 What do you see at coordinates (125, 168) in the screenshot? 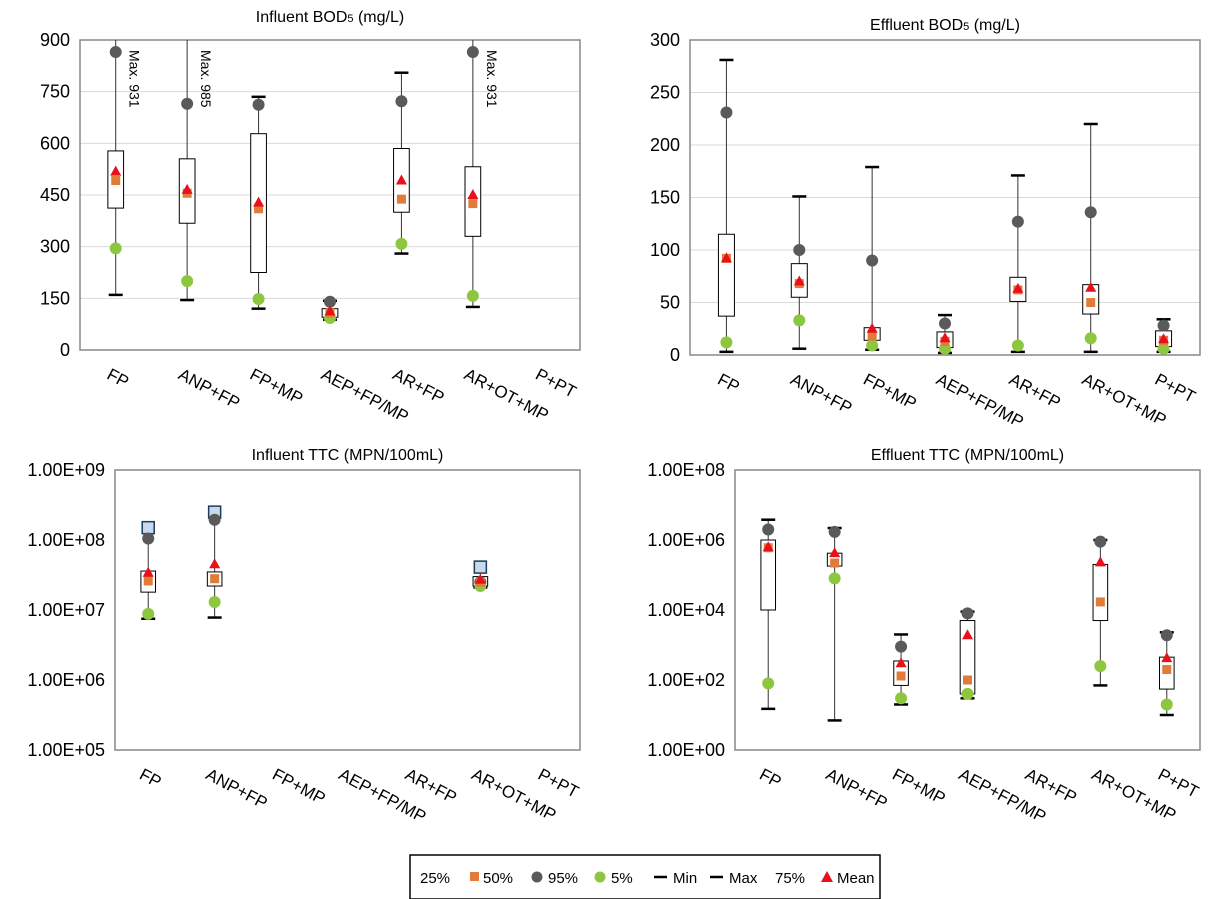
I see `box-0: Max. 931` at bounding box center [125, 168].